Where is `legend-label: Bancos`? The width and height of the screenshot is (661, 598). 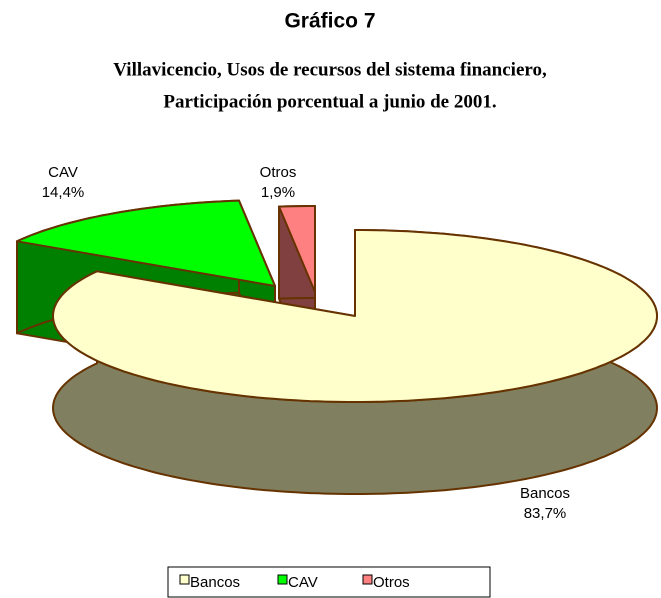
legend-label: Bancos is located at coordinates (215, 582).